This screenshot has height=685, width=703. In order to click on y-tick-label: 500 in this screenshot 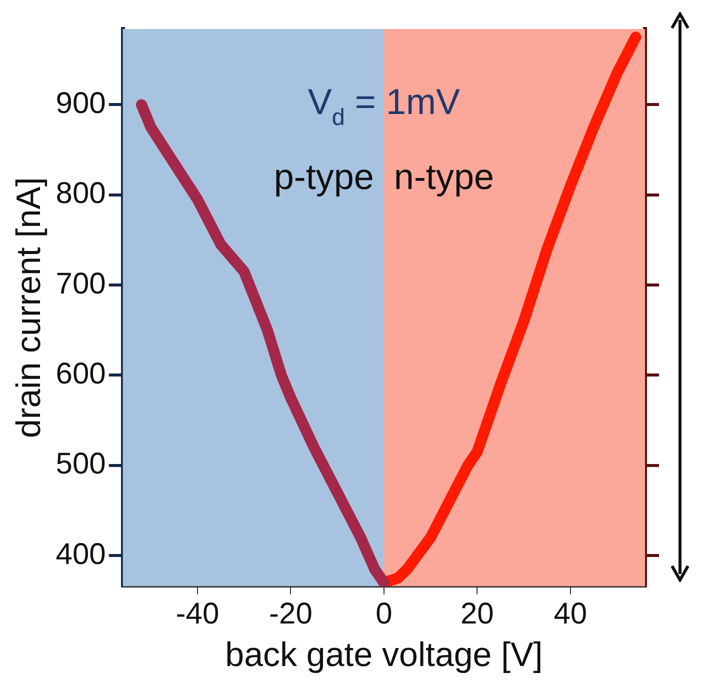, I will do `click(81, 464)`.